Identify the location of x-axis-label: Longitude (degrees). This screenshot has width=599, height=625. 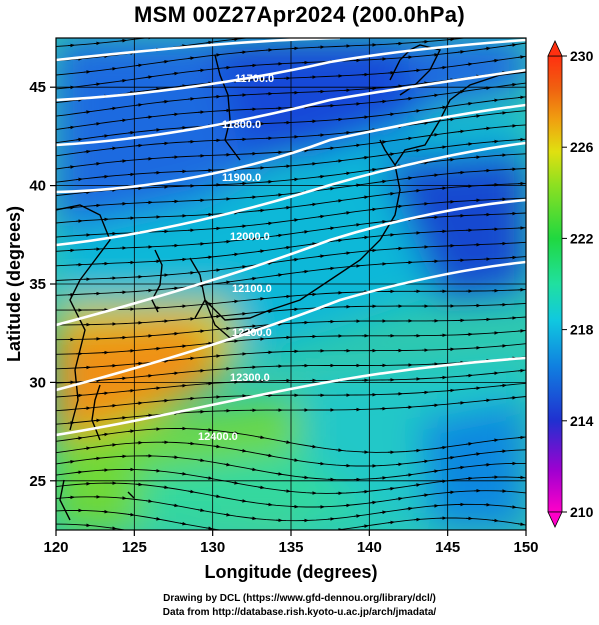
(290, 572).